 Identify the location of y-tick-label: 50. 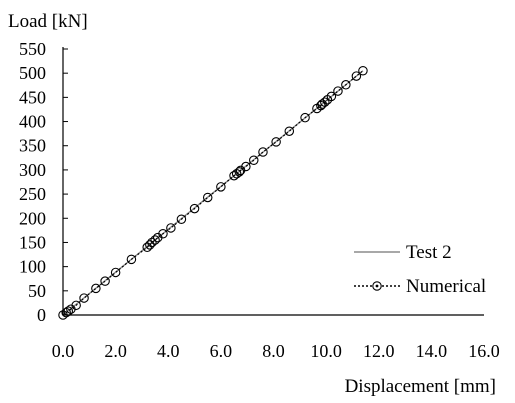
(37, 291).